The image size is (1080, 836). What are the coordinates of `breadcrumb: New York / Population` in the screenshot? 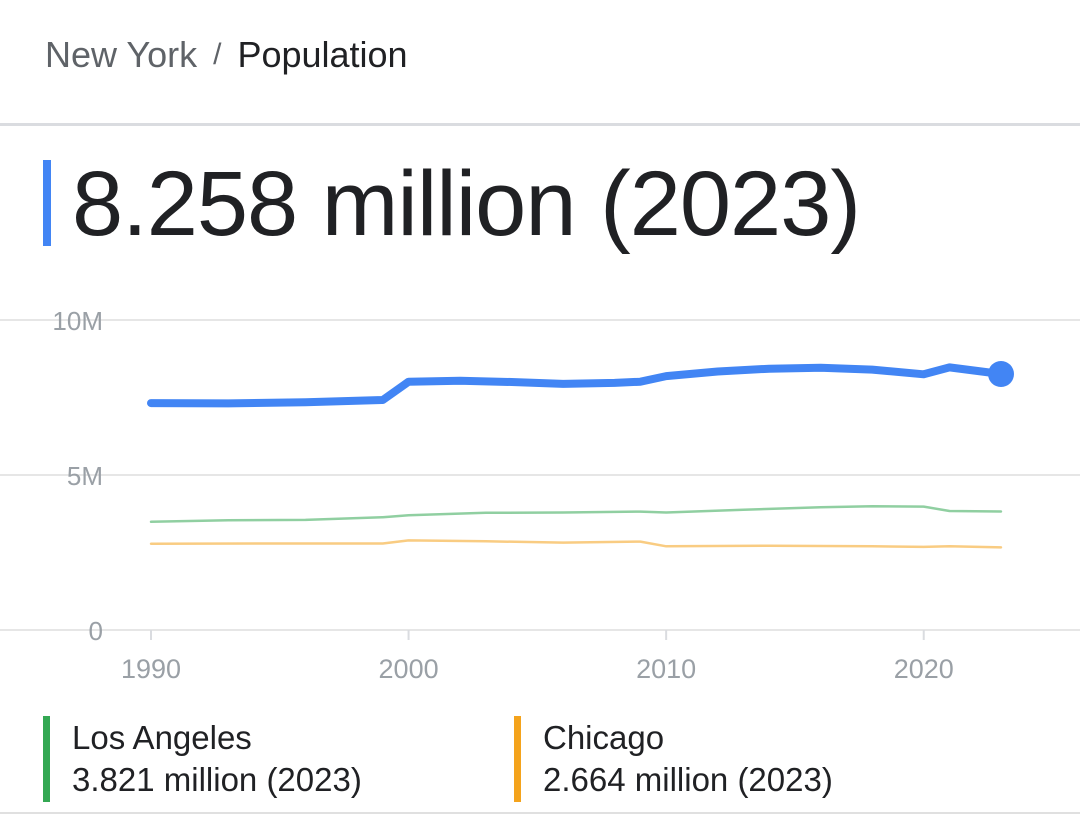 It's located at (226, 55).